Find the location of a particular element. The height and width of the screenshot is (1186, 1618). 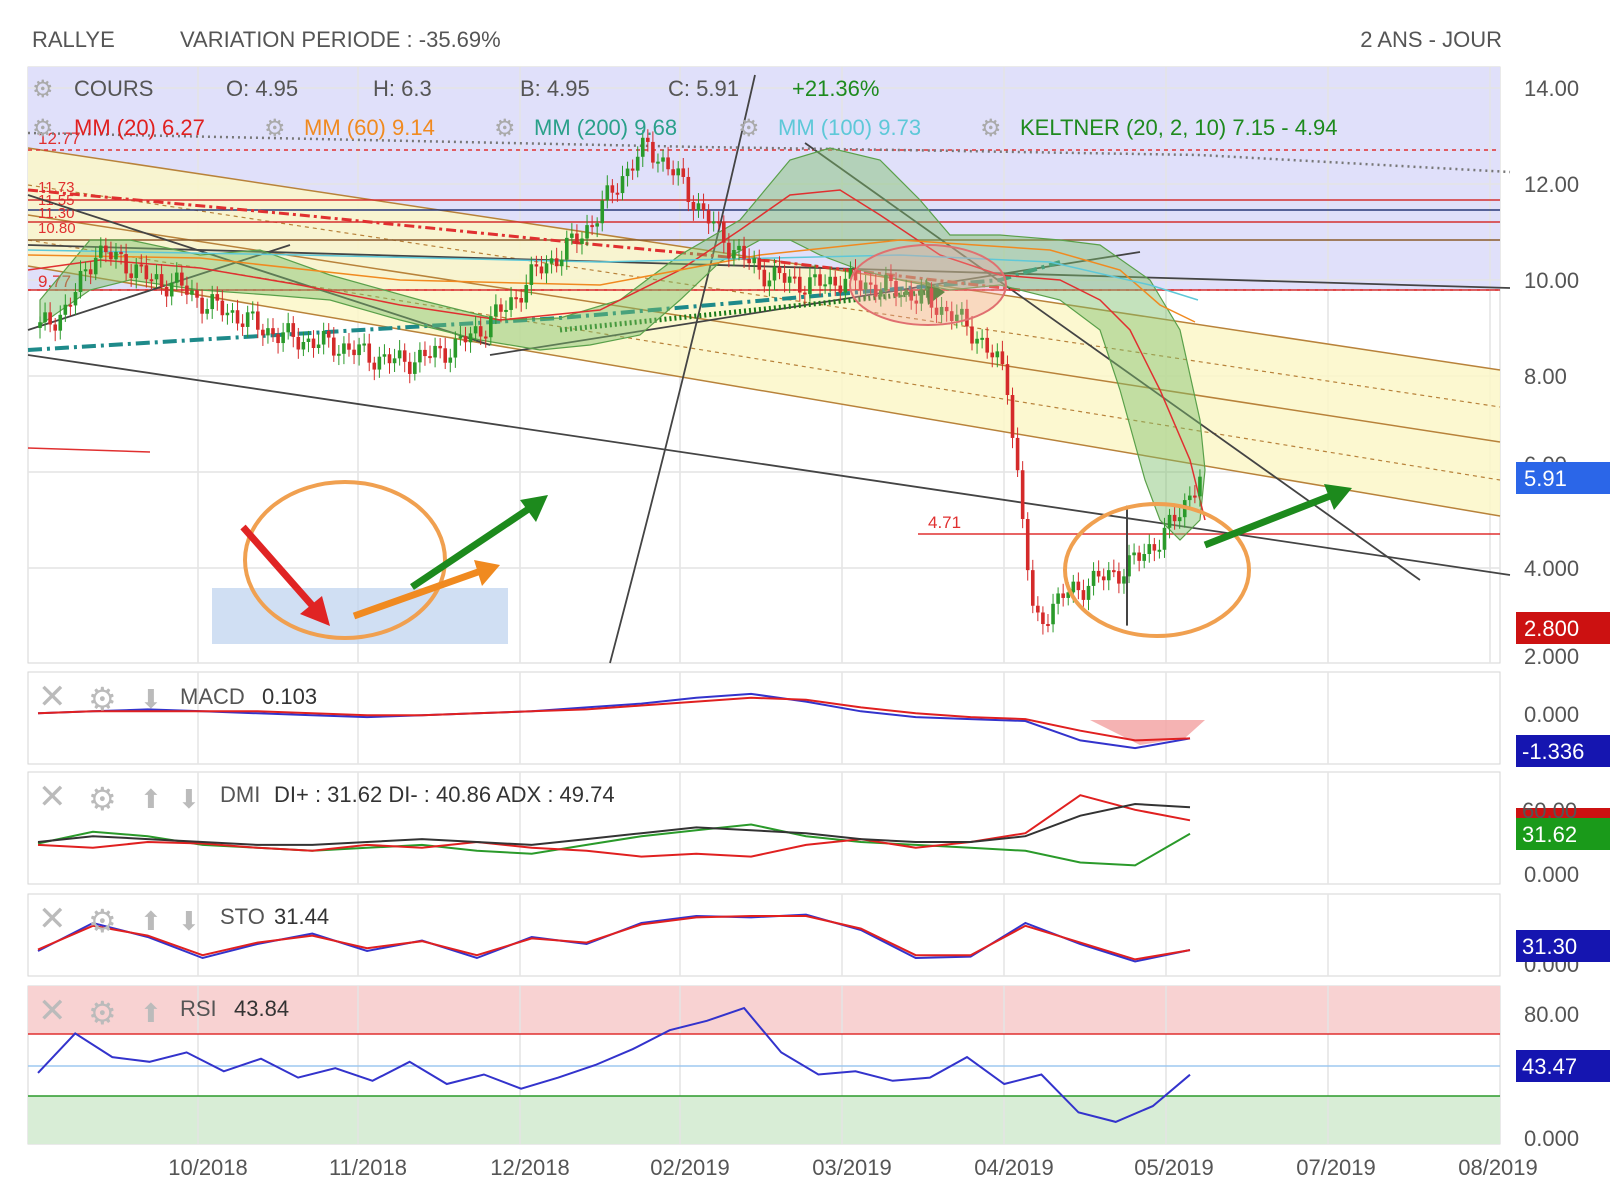

period-label: 2 ANS - JOUR is located at coordinates (1431, 39).